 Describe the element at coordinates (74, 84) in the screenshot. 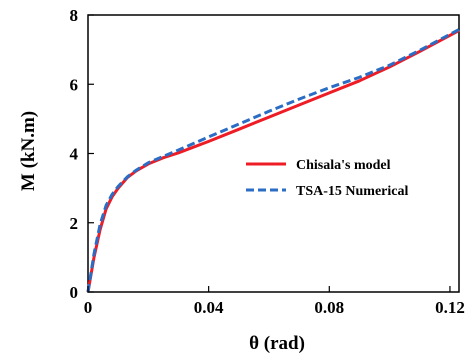

I see `y-tick-label: 6` at that location.